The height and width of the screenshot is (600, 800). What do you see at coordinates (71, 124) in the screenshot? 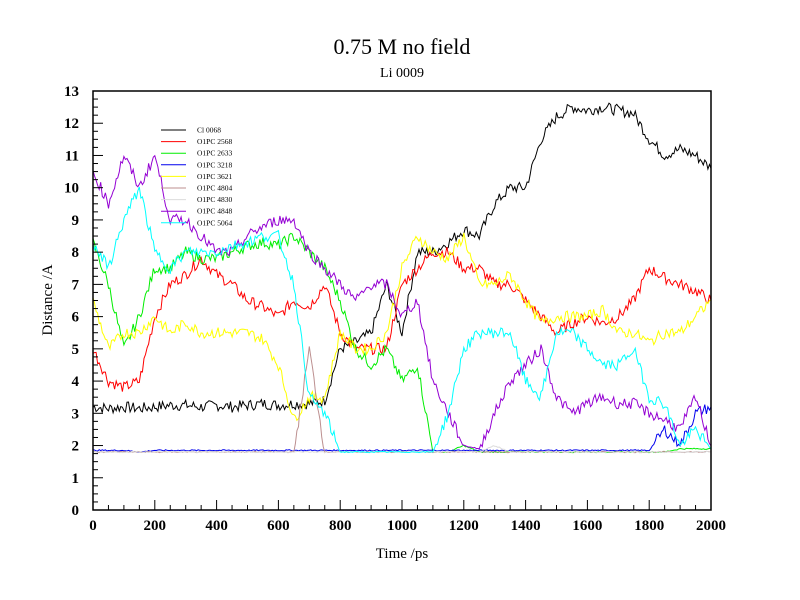
I see `y-tick-label: 12` at bounding box center [71, 124].